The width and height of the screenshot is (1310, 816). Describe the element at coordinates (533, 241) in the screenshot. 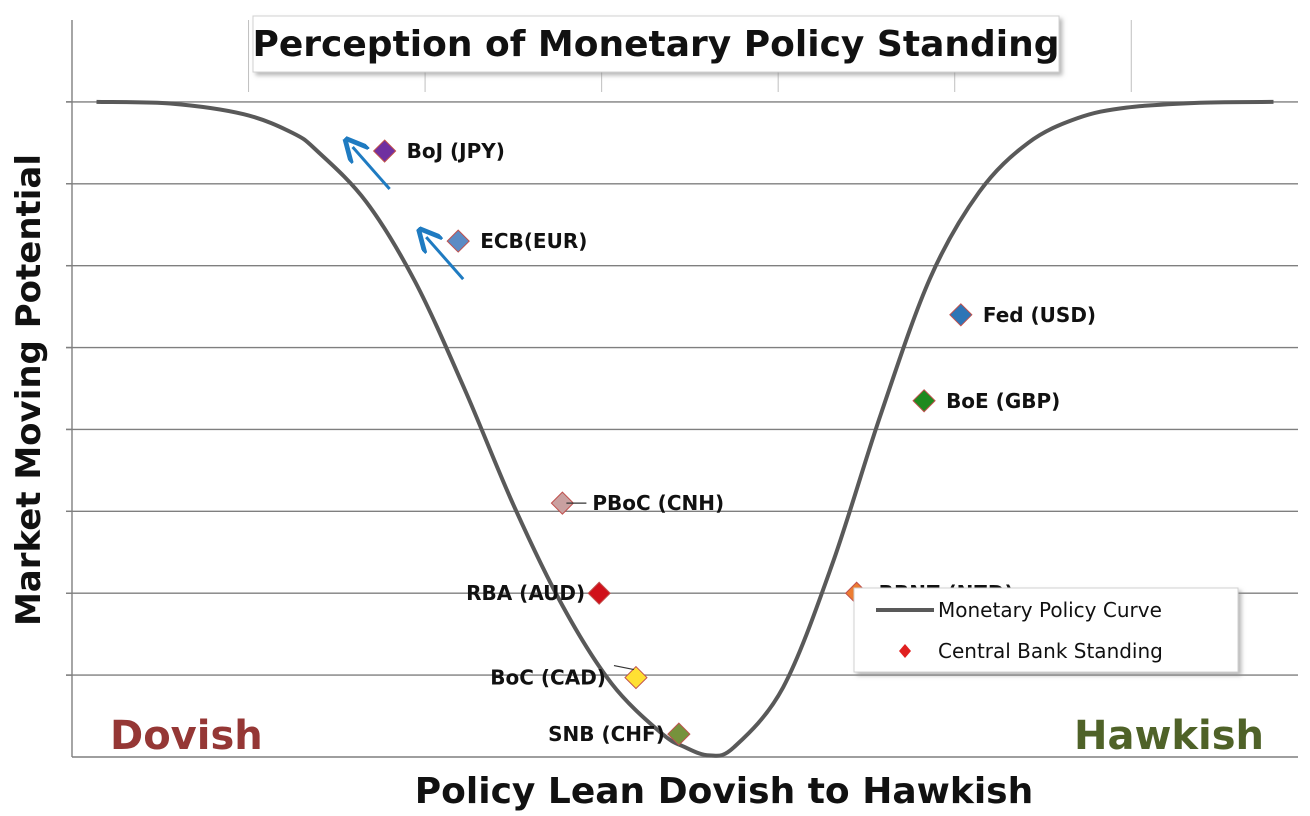

I see `label-ecb-eur: ECB(EUR)` at that location.